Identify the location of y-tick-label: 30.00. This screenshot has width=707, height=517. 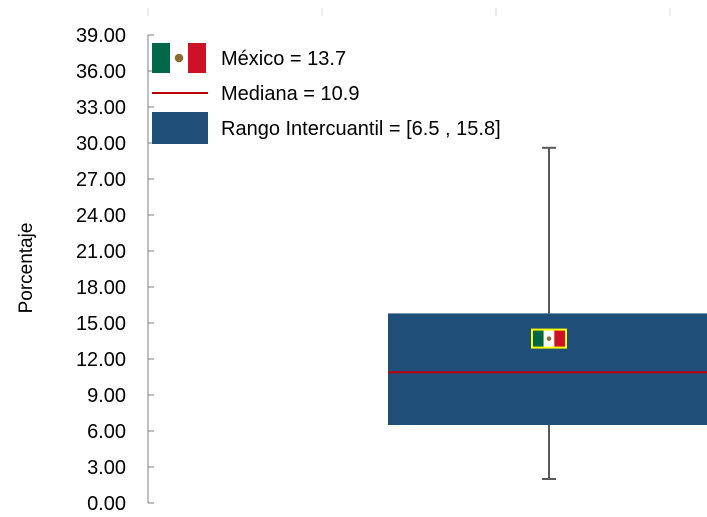
(101, 144).